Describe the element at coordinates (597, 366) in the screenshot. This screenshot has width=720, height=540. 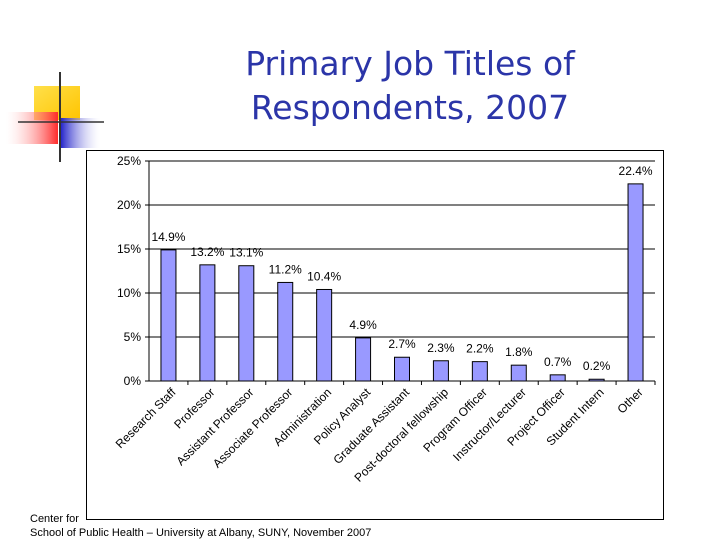
I see `data-label: 0.2%` at that location.